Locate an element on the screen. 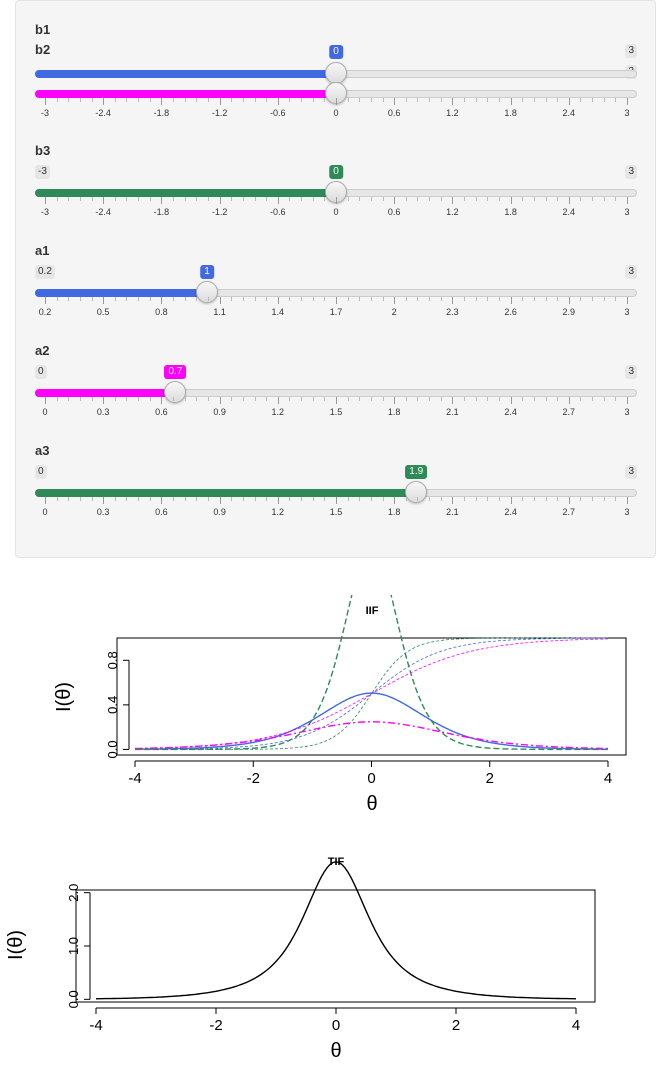 The width and height of the screenshot is (672, 1080). slider-tick-label: 2.4 is located at coordinates (510, 512).